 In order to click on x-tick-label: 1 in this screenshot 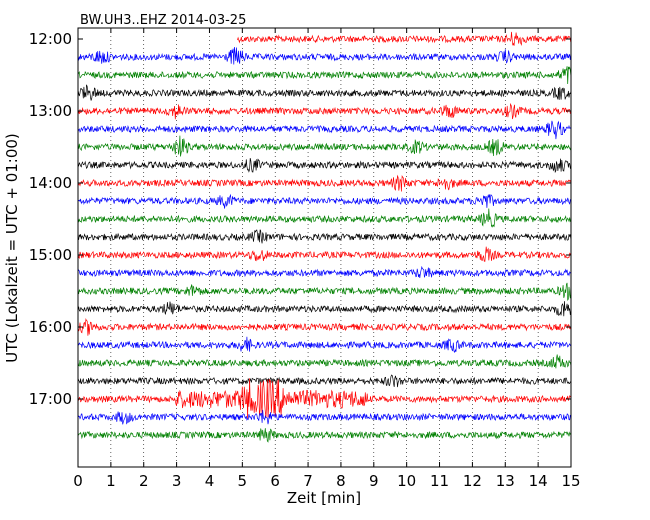, I will do `click(111, 481)`.